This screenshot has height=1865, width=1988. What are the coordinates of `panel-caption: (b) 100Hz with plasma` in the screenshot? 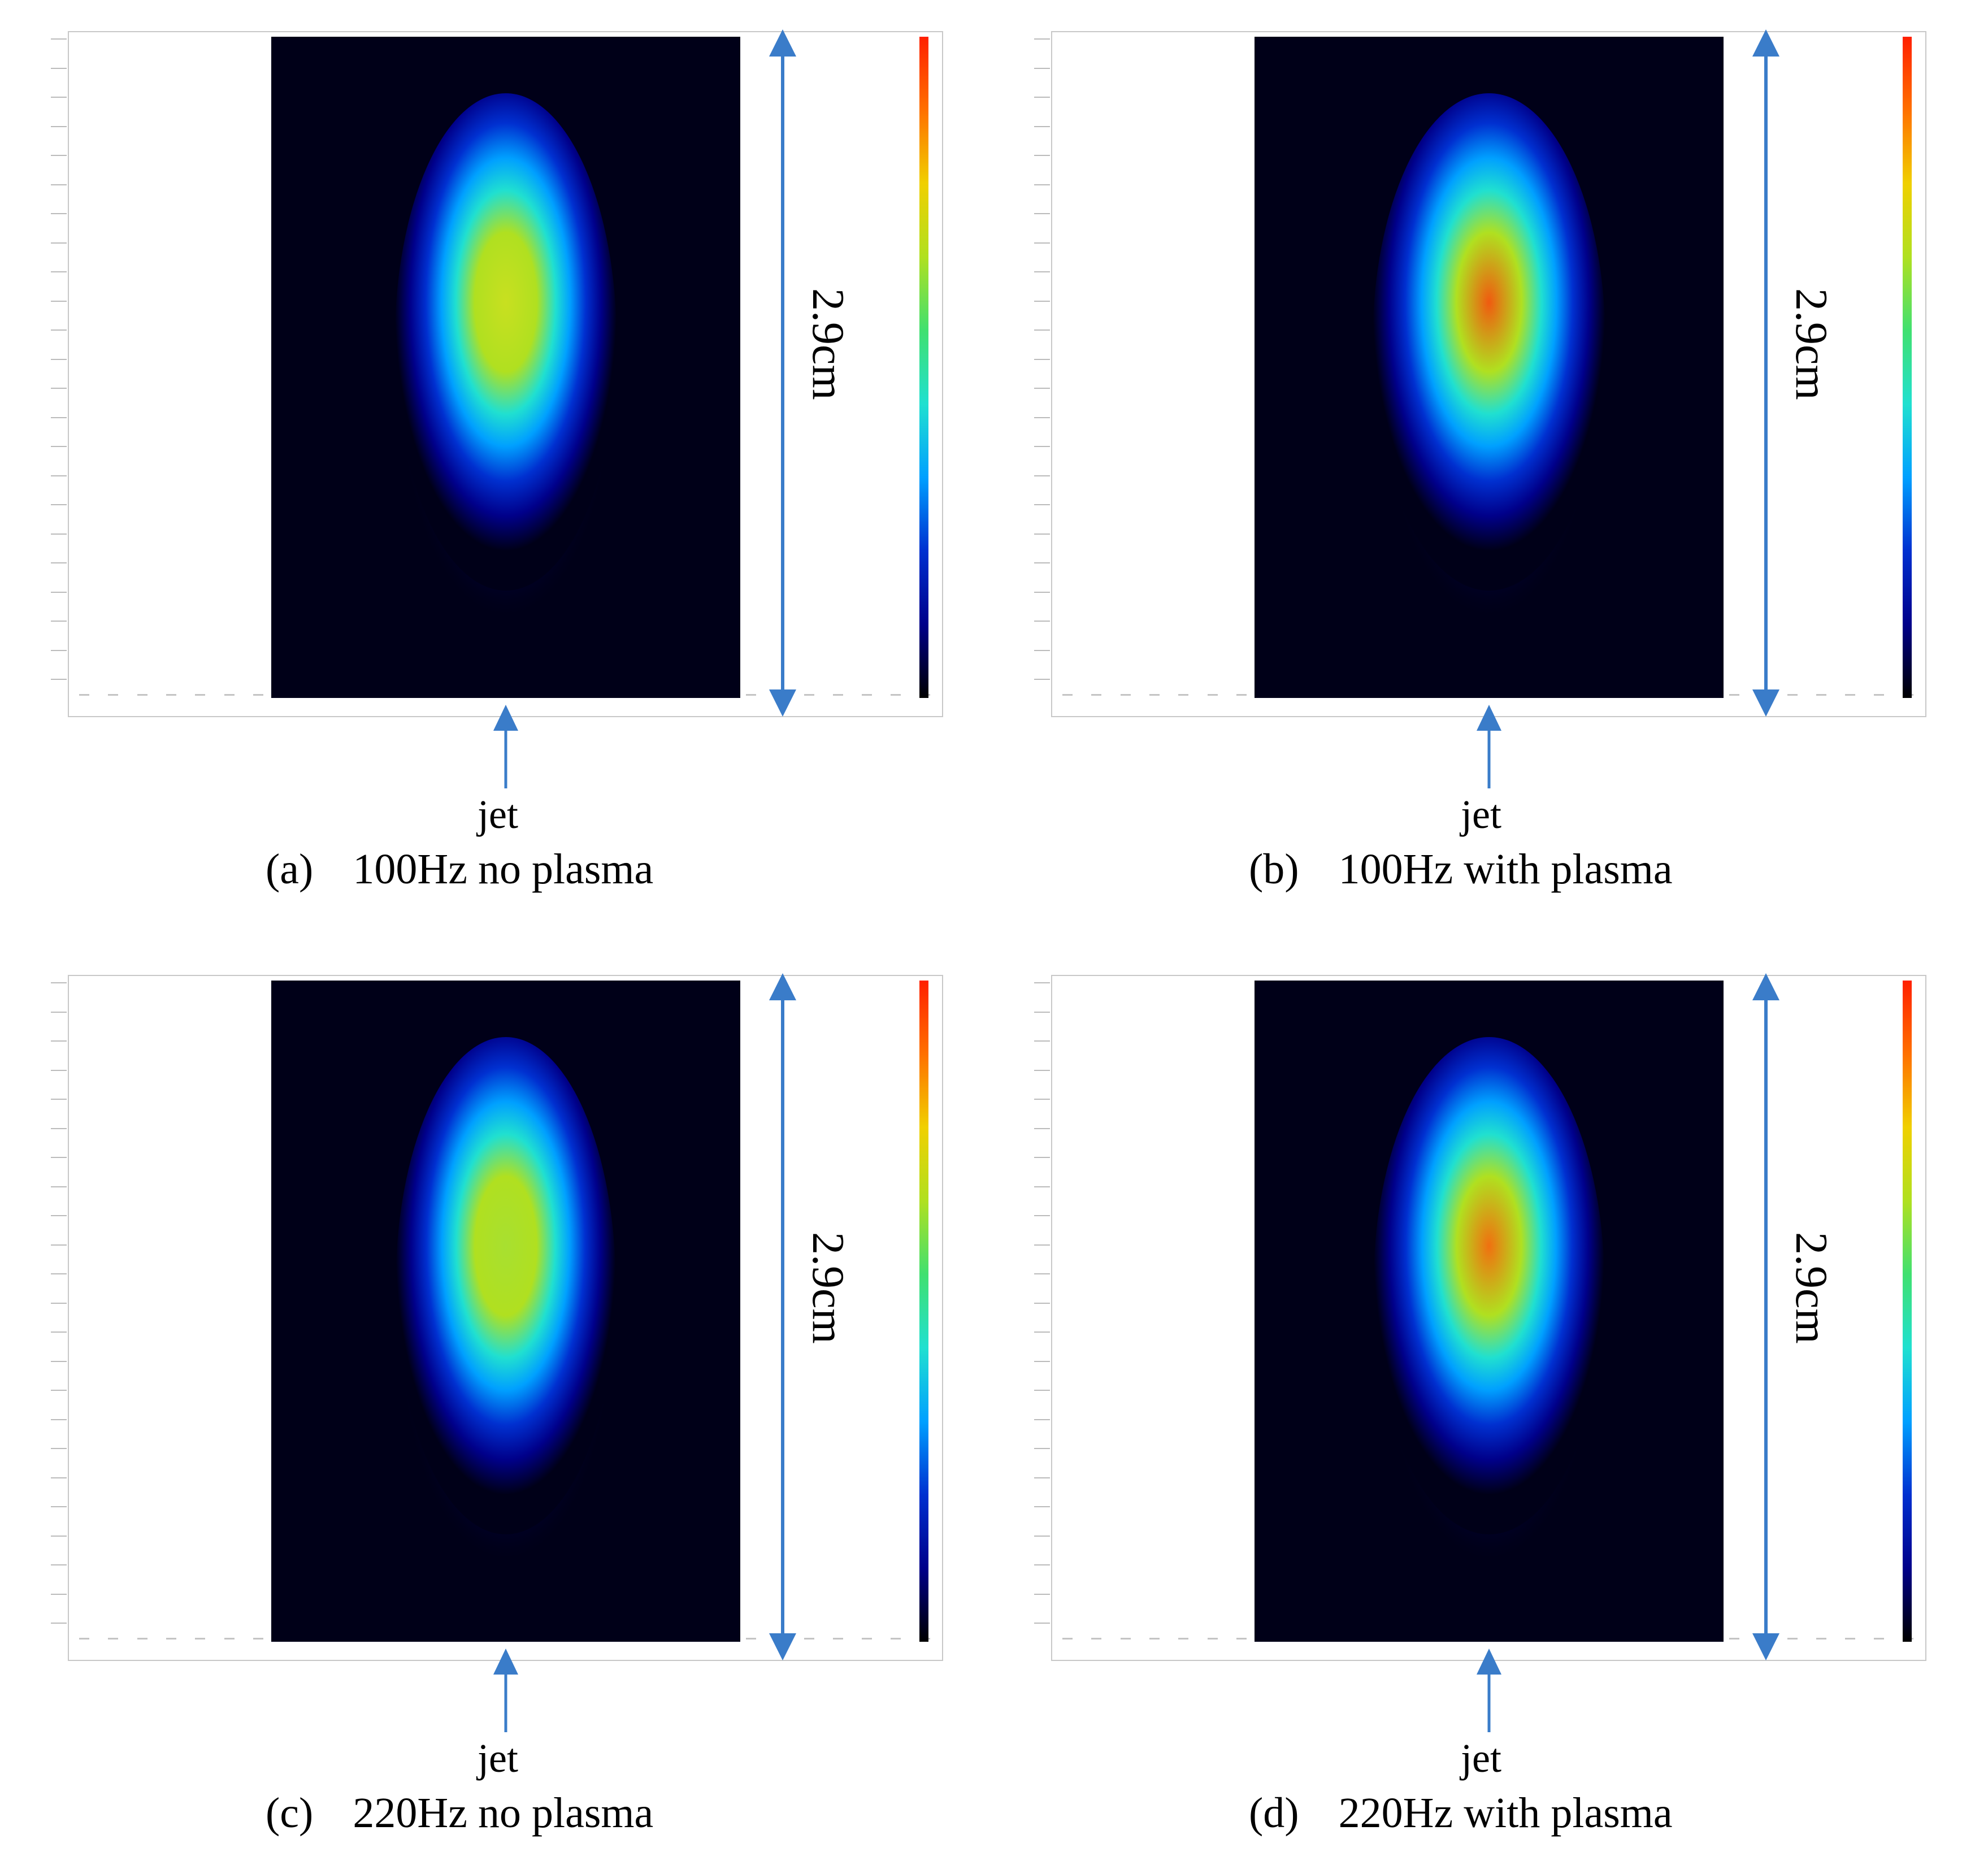 It's located at (1461, 870).